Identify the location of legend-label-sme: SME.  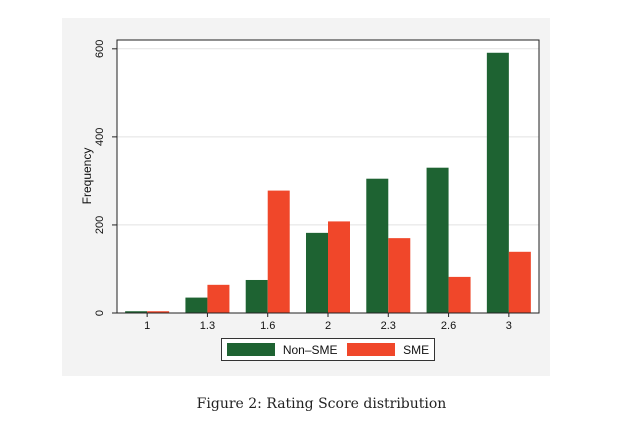
(416, 349).